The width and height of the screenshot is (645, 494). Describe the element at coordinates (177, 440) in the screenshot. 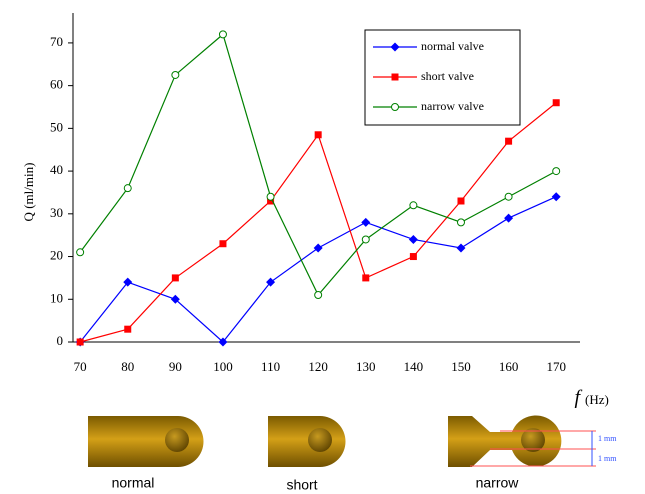

I see `normal-valve-hole` at that location.